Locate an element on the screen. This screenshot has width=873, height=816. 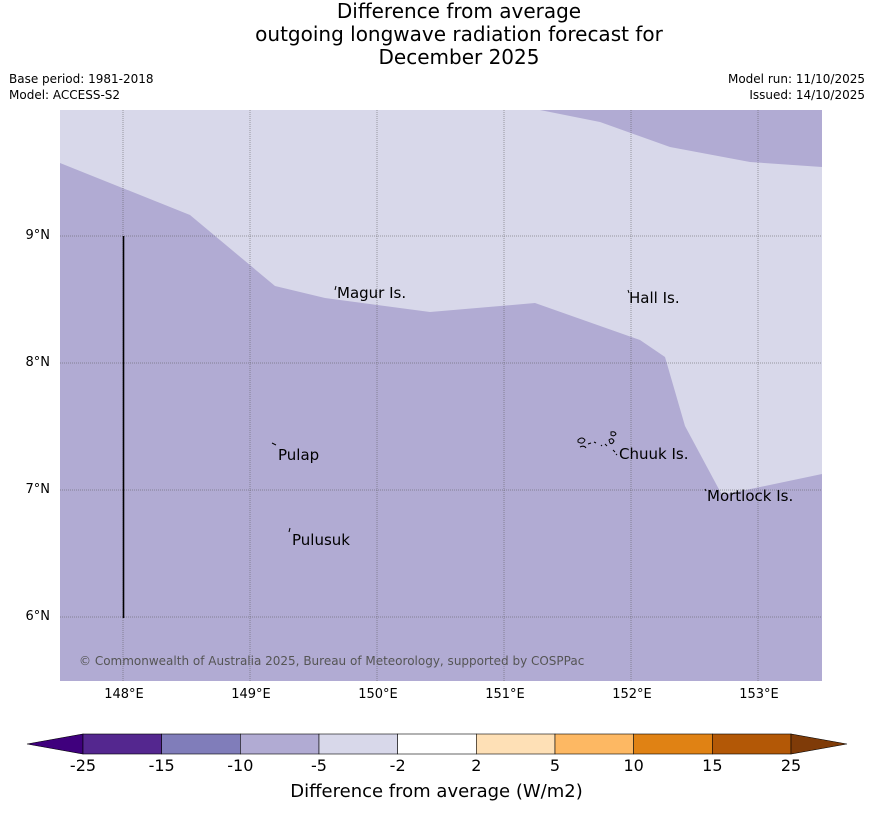
magur-island-shape is located at coordinates (335, 288).